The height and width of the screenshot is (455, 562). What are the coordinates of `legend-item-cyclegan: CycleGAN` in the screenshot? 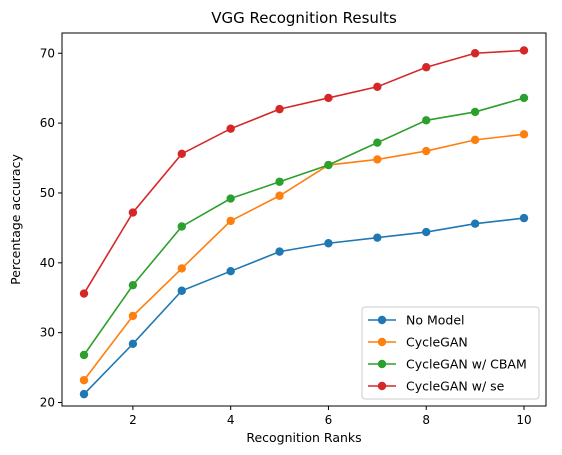 It's located at (418, 342).